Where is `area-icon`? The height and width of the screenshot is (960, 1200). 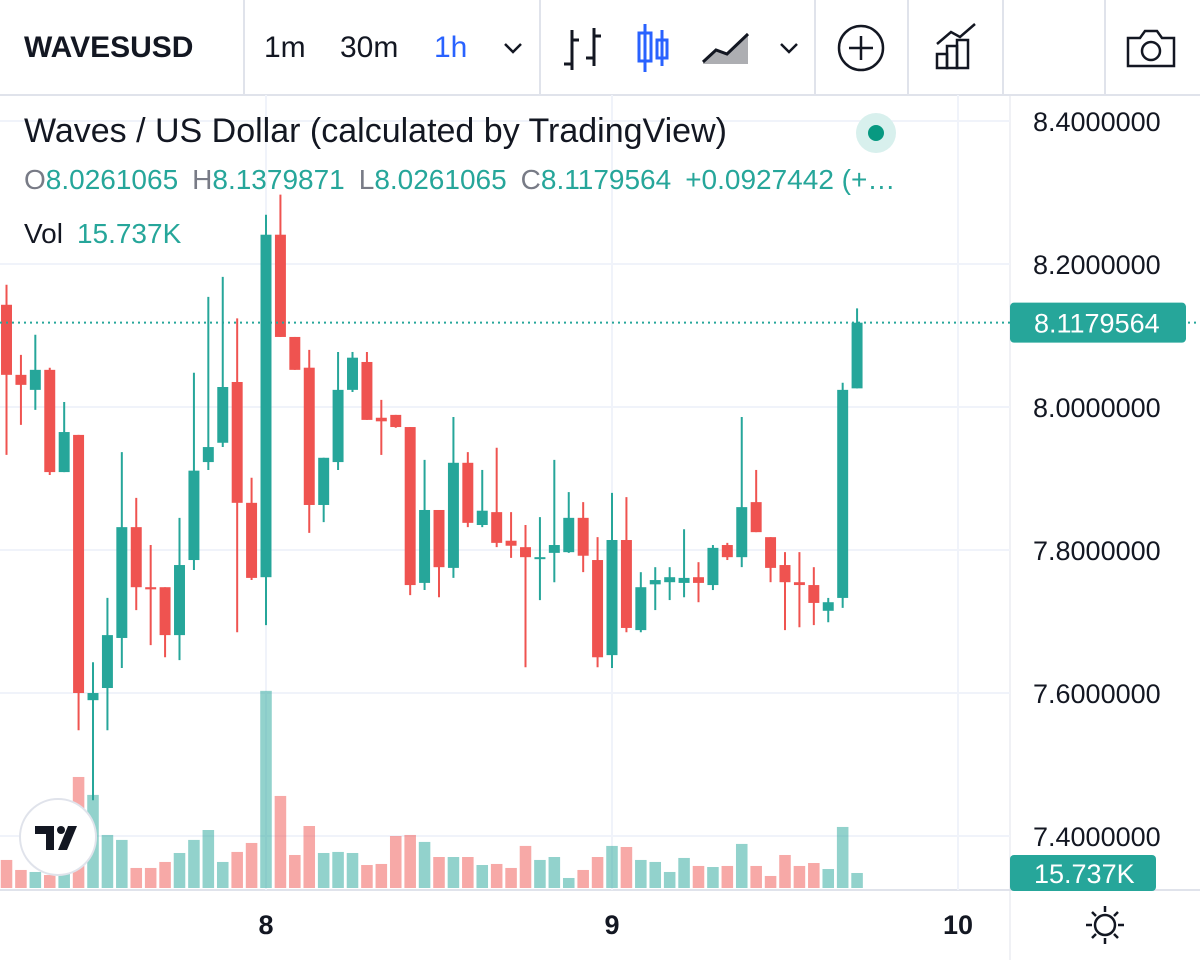 area-icon is located at coordinates (725, 48).